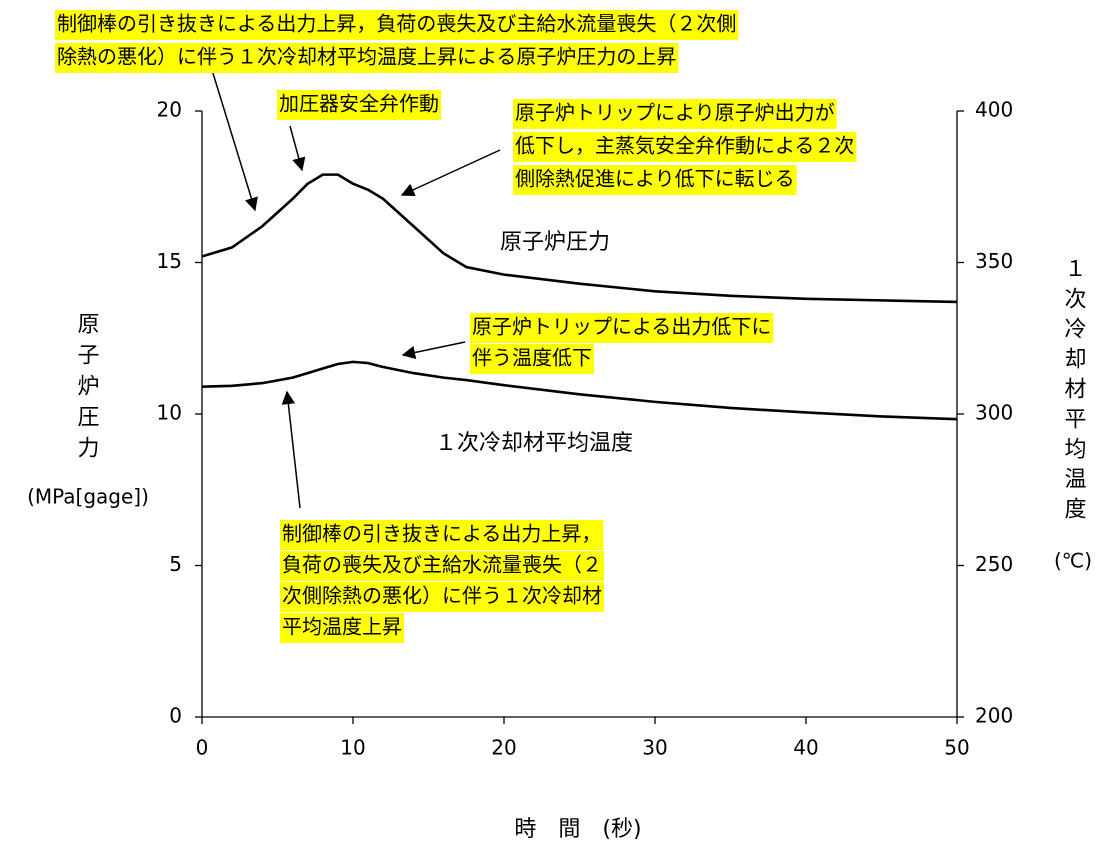  What do you see at coordinates (169, 261) in the screenshot?
I see `y-tick-label: 15` at bounding box center [169, 261].